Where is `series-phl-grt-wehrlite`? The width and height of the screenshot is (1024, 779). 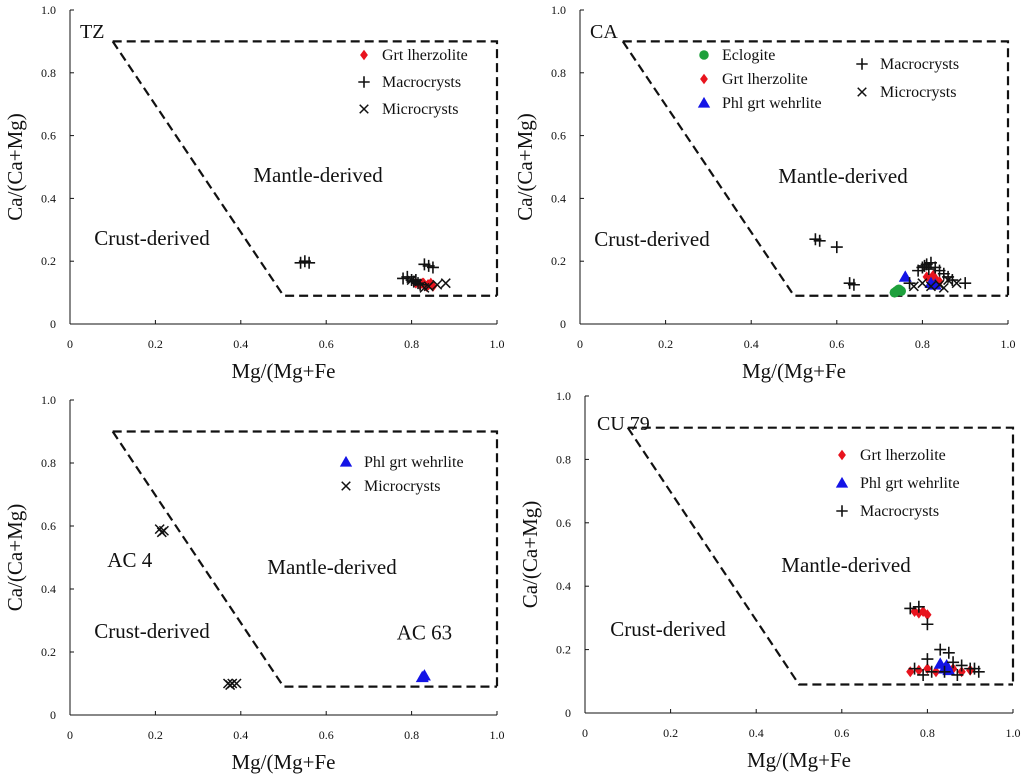 series-phl-grt-wehrlite is located at coordinates (423, 676).